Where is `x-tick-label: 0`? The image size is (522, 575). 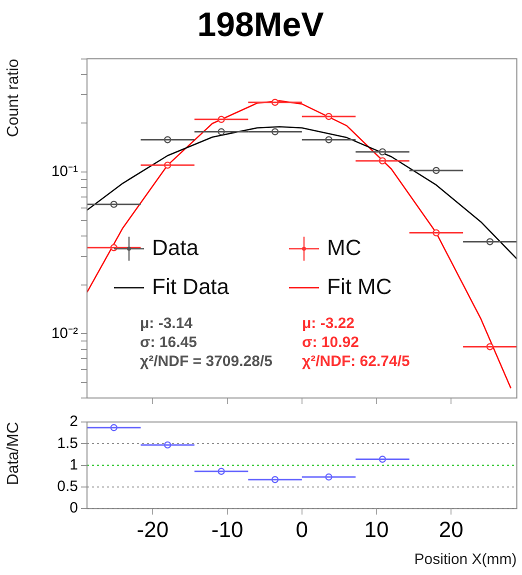
x-tick-label: 0 is located at coordinates (302, 529).